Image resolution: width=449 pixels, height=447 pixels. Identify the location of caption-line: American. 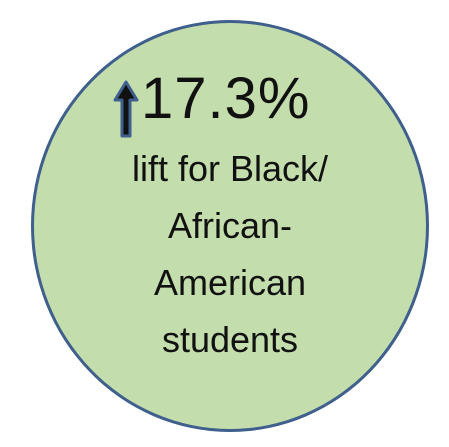
(230, 282).